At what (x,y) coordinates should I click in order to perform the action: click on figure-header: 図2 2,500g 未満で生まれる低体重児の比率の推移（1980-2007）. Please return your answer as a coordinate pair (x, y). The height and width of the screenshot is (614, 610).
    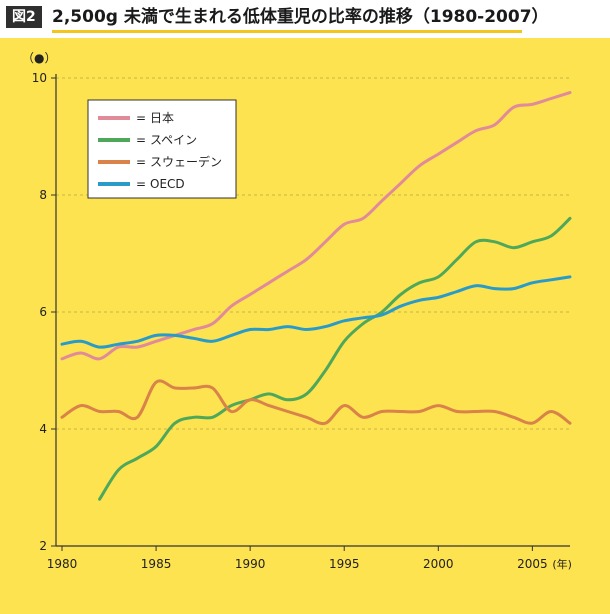
    Looking at the image, I should click on (305, 17).